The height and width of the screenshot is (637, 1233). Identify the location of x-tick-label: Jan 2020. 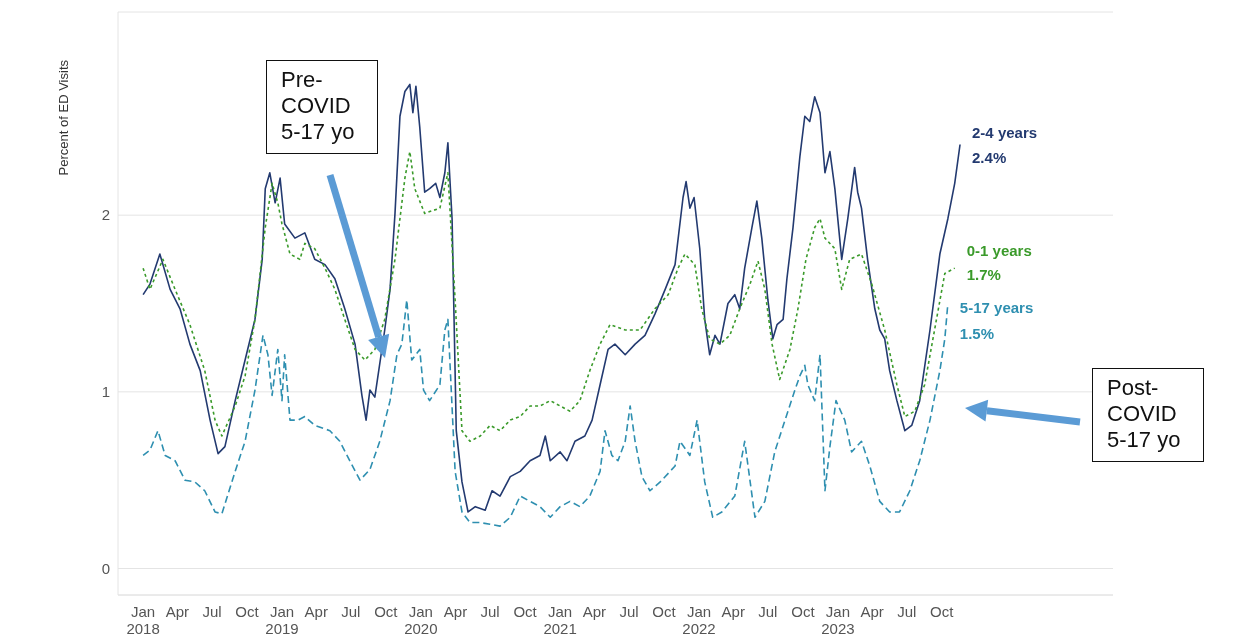
(421, 620).